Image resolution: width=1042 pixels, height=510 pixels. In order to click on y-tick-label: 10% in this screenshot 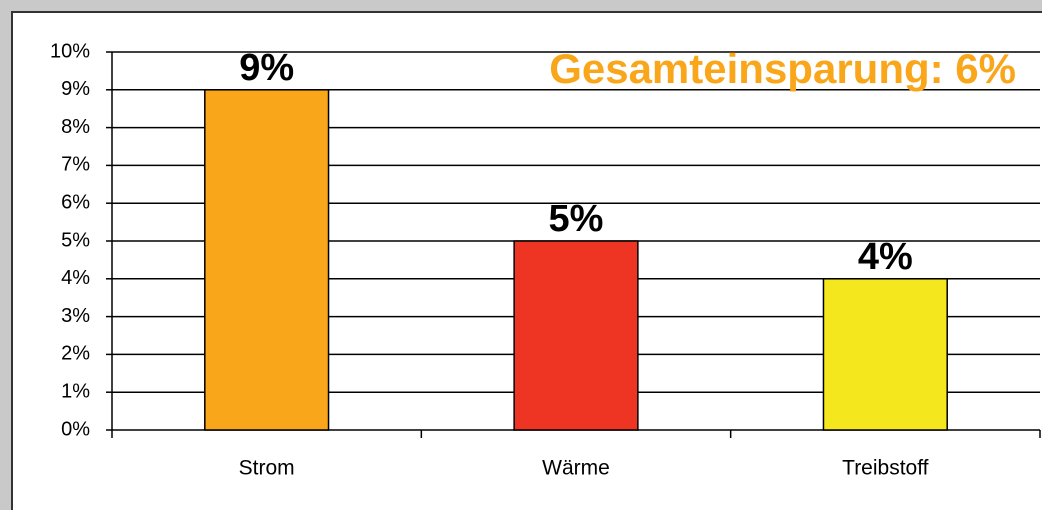, I will do `click(70, 51)`.